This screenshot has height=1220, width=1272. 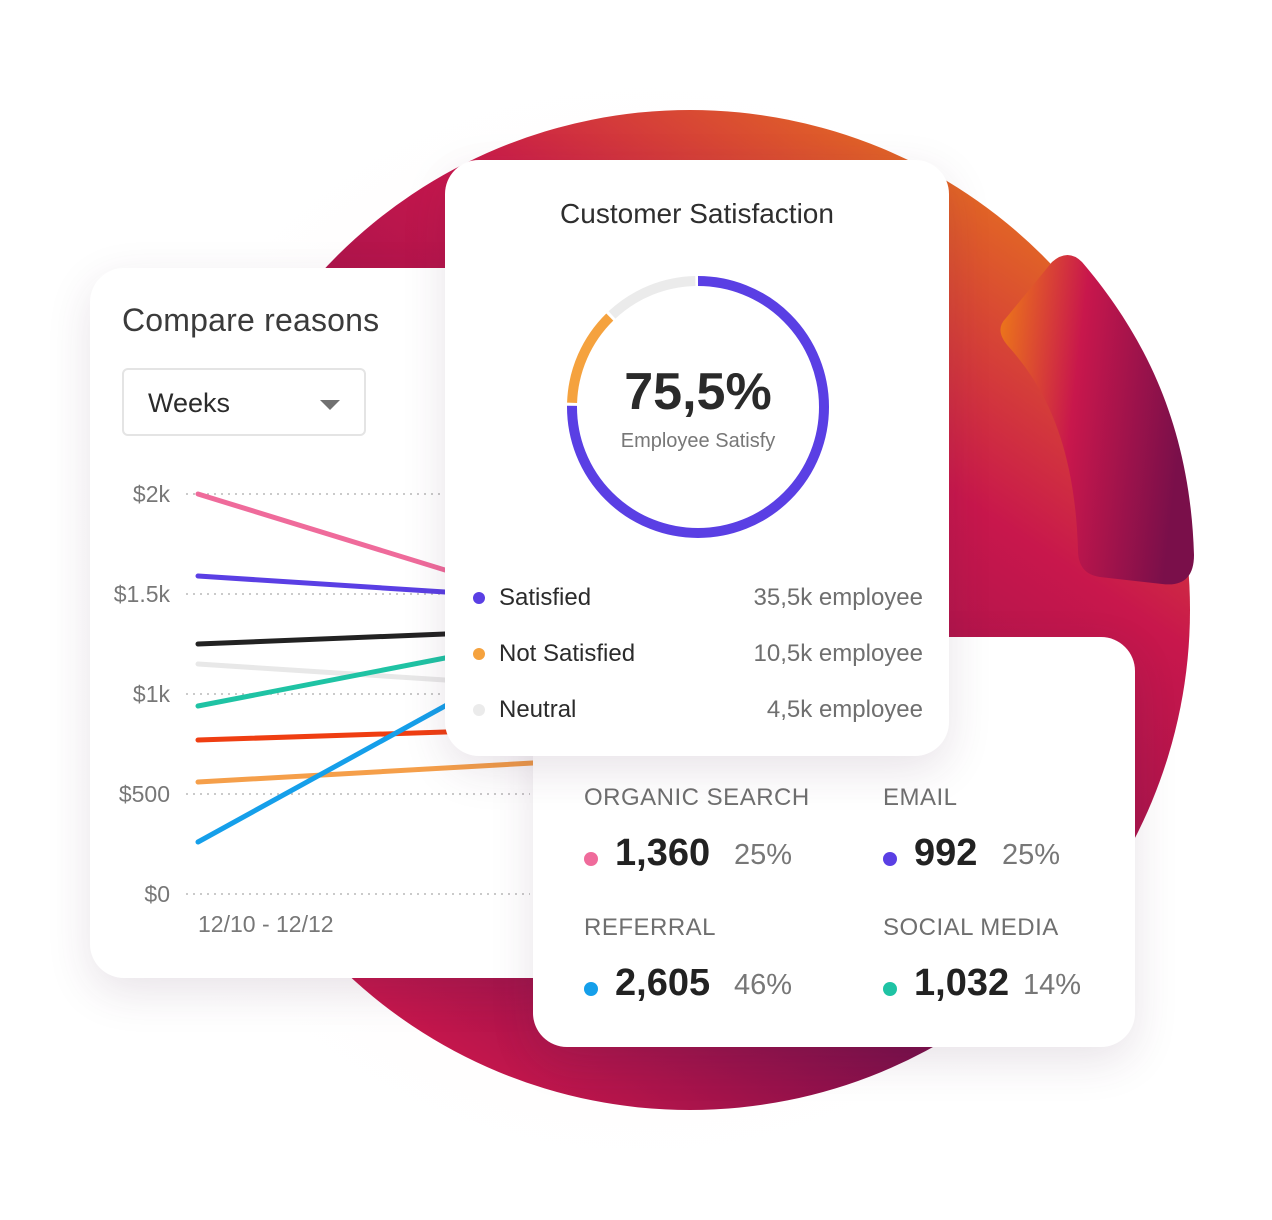 I want to click on source-organic-search: ORGANIC SEARCH 1,360 25%, so click(x=724, y=834).